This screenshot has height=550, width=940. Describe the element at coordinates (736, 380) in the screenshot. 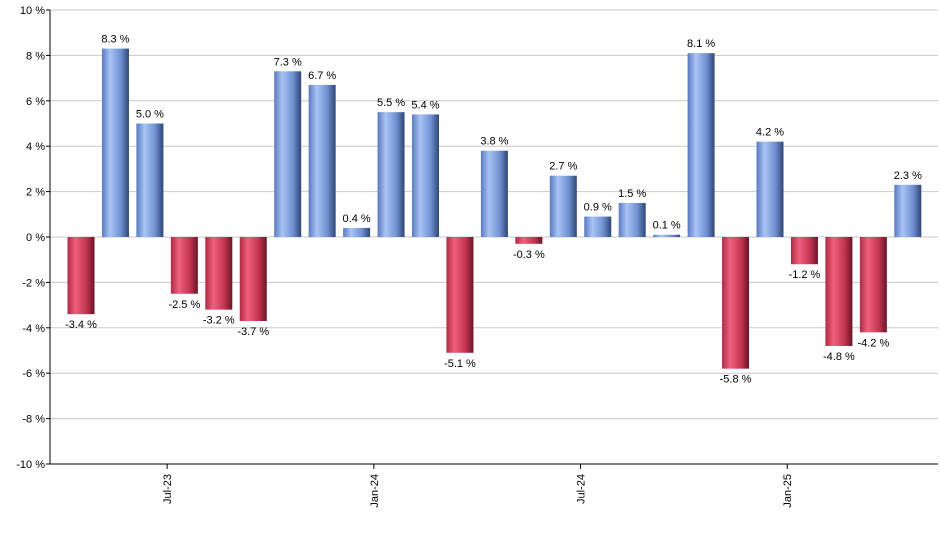

I see `bar-value-label: -5.8 %` at that location.